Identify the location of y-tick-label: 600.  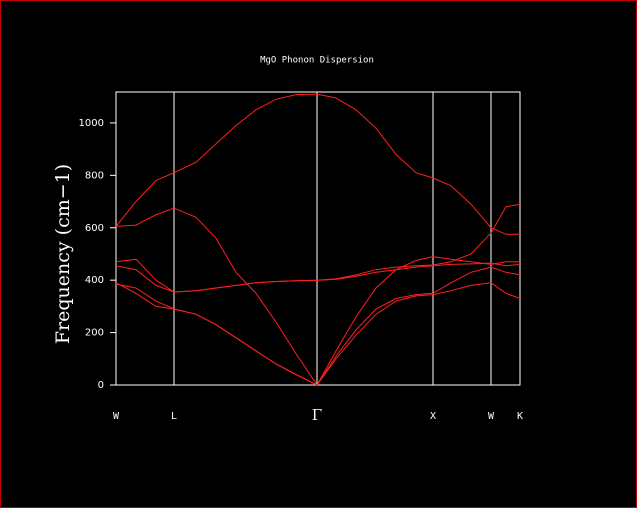
(94, 228).